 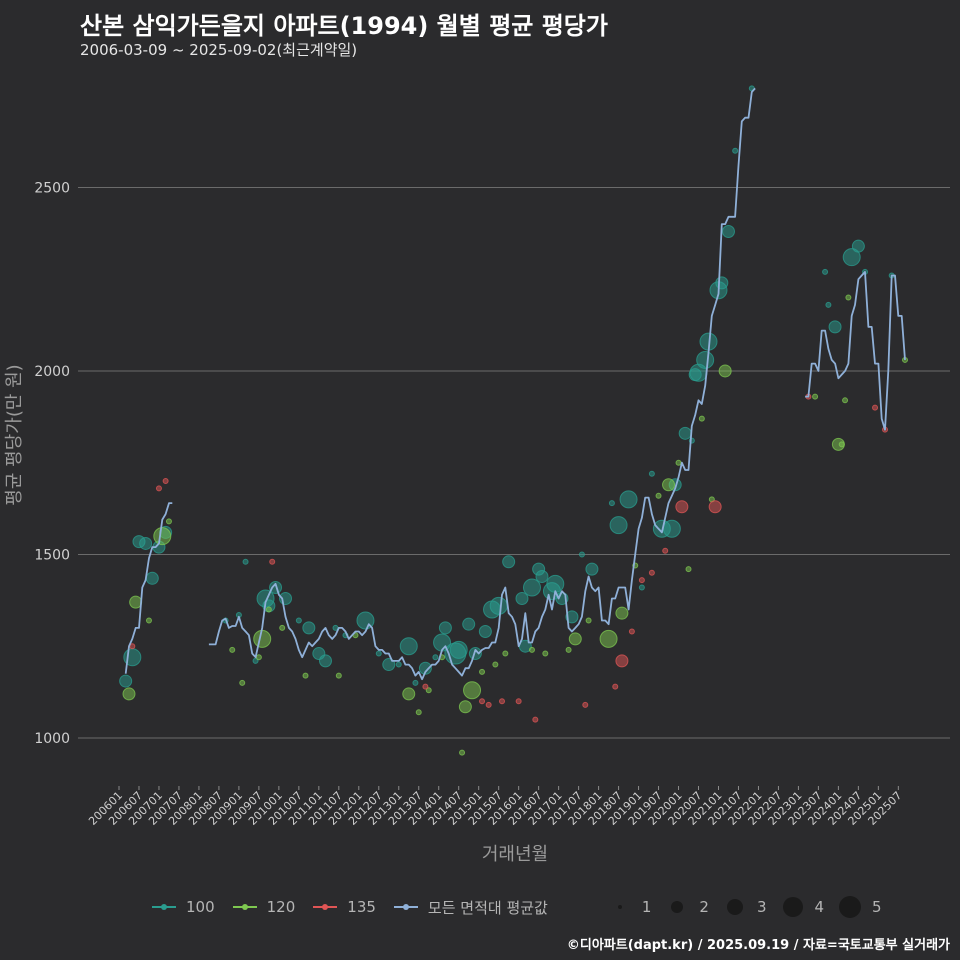 I want to click on y-tick-labels: 1000 1500 2000 2500, so click(x=52, y=463).